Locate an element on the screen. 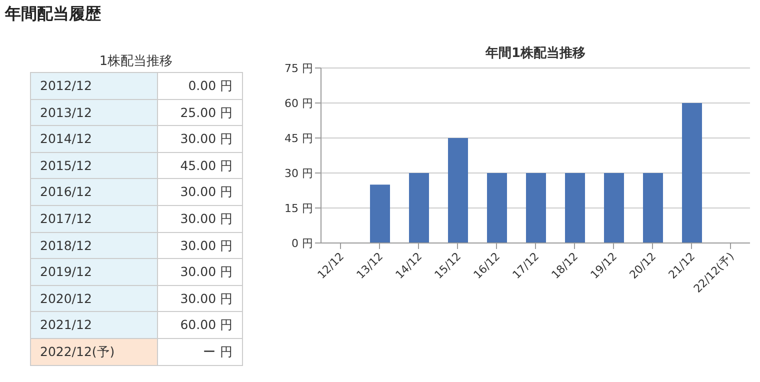 This screenshot has width=760, height=382. y-tick-label: 30 円 is located at coordinates (298, 173).